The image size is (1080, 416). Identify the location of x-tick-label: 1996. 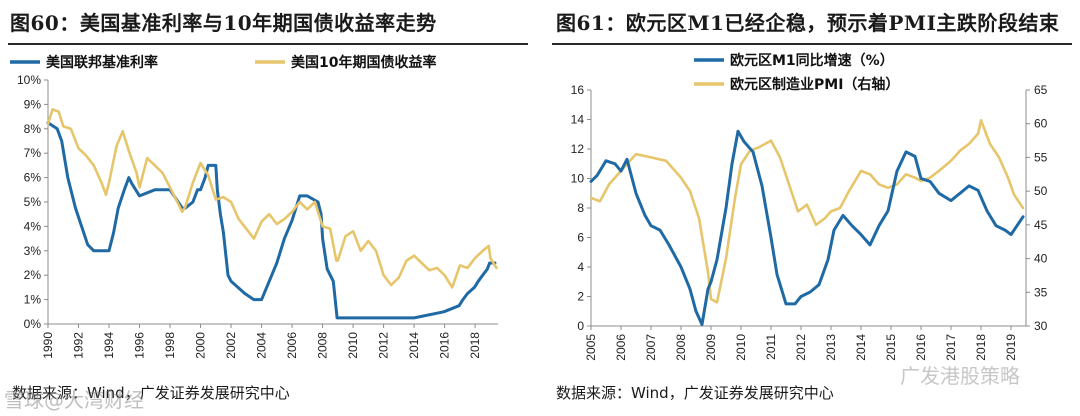
(140, 345).